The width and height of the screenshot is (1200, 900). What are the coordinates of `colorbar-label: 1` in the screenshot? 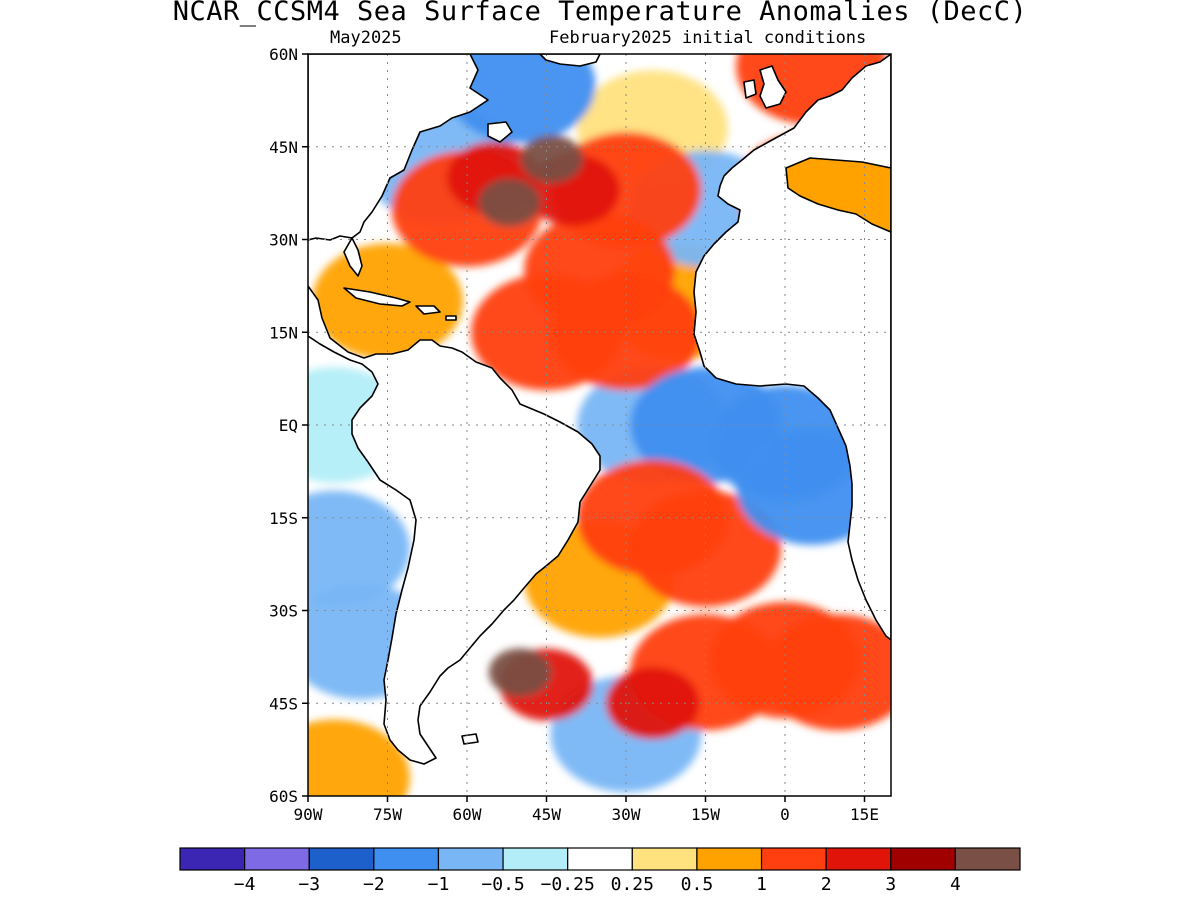 It's located at (761, 884).